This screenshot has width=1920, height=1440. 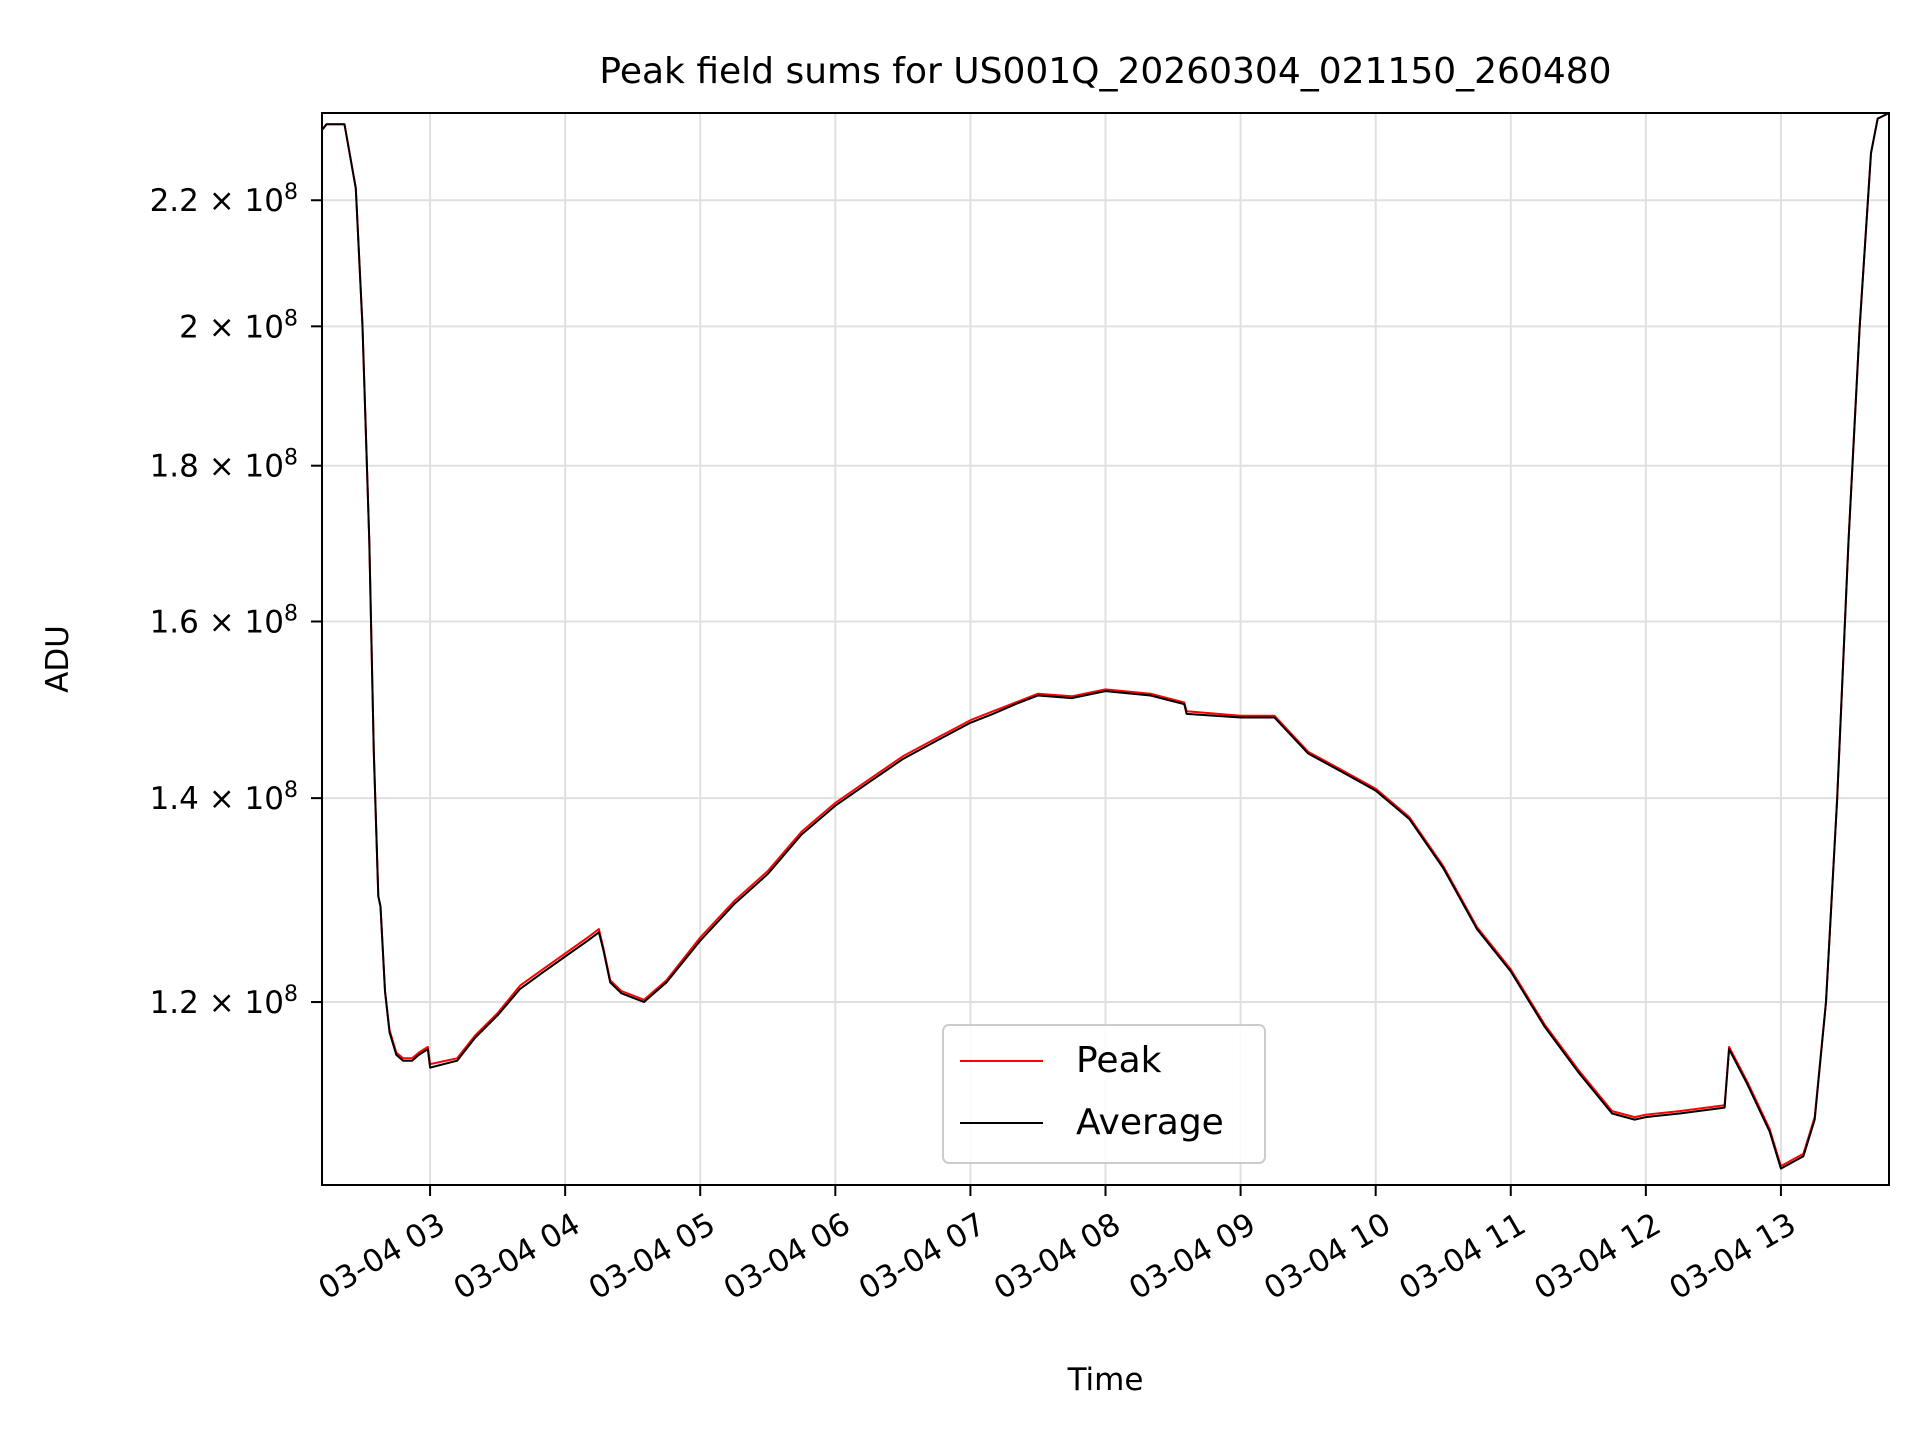 What do you see at coordinates (238, 325) in the screenshot?
I see `y-tick-label: 2 × 108` at bounding box center [238, 325].